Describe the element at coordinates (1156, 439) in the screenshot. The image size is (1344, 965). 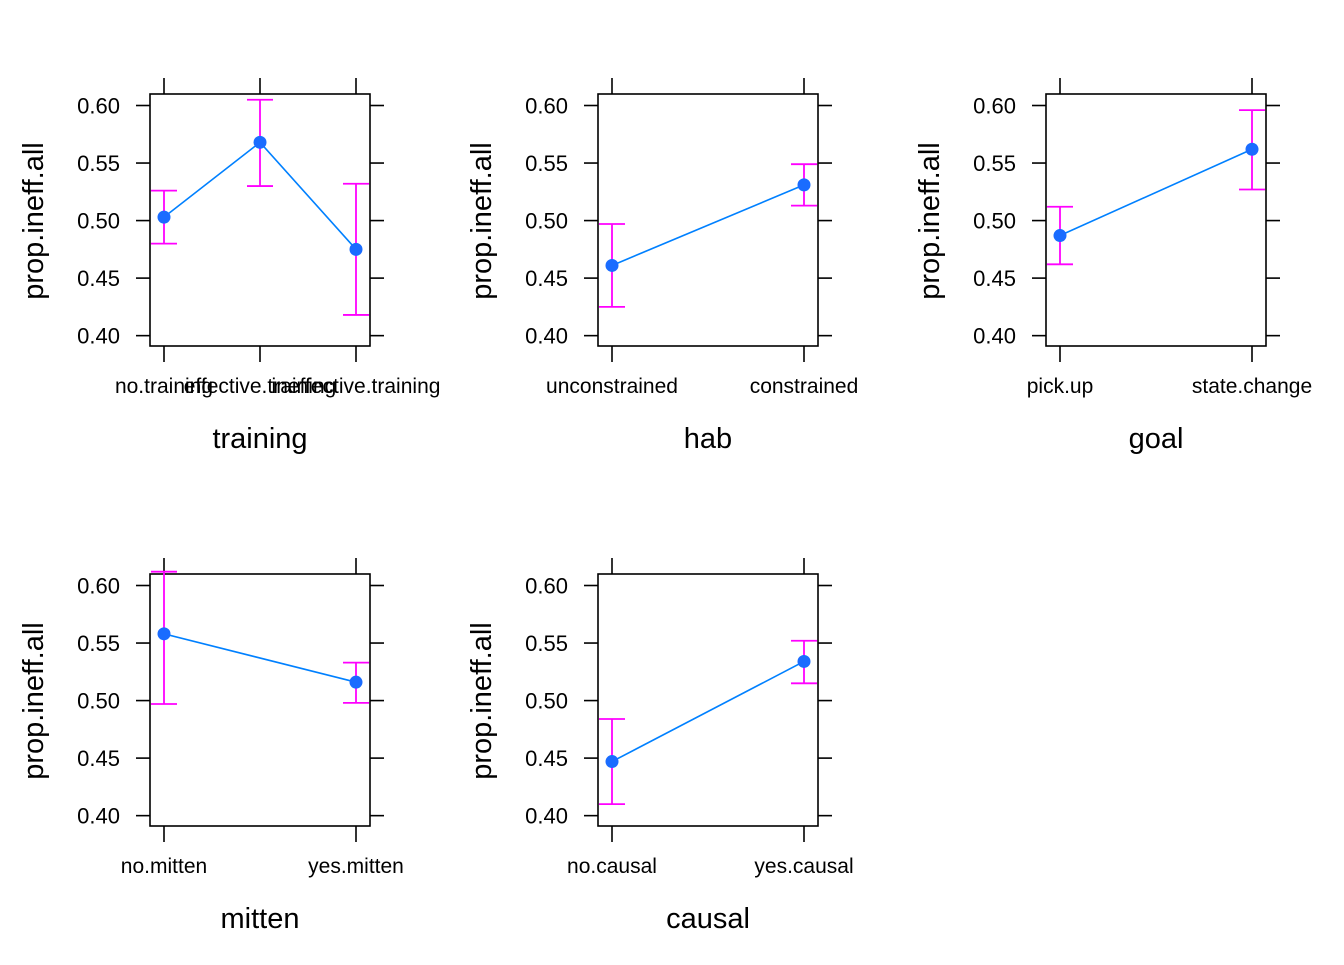
I see `x-axis-title: goal` at that location.